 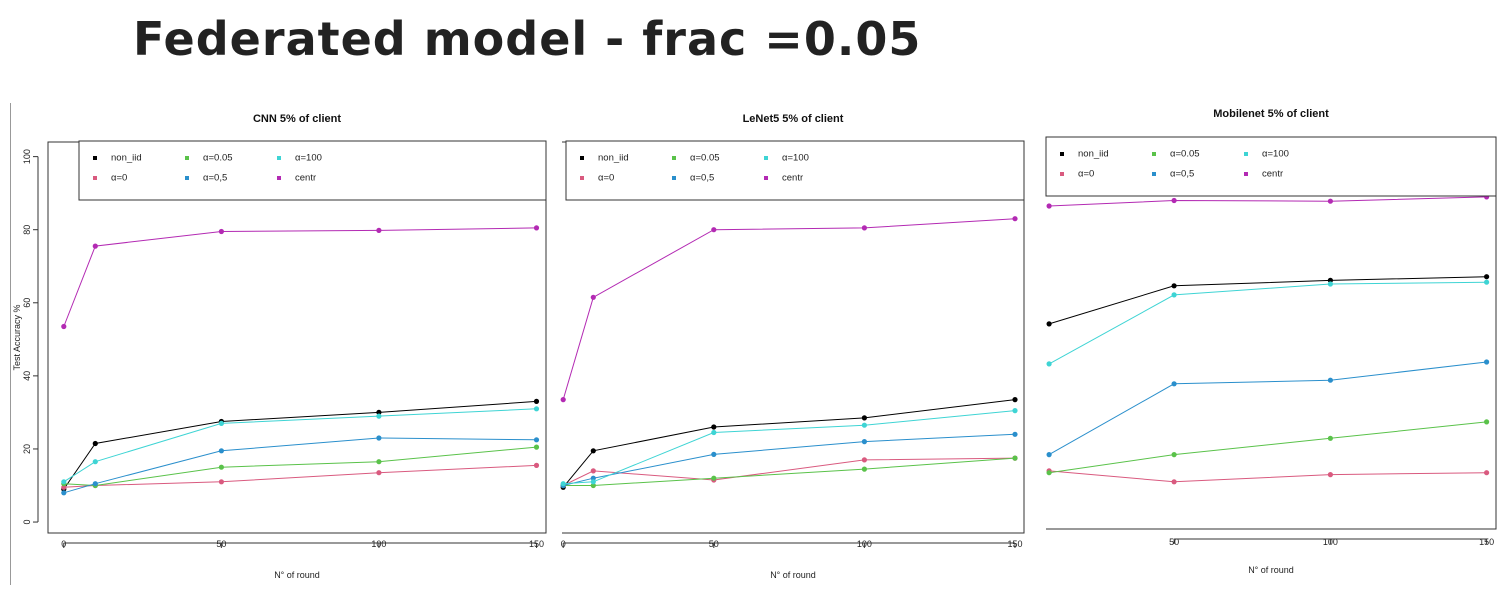 I want to click on legend-label-a100: α=100, so click(x=1275, y=154).